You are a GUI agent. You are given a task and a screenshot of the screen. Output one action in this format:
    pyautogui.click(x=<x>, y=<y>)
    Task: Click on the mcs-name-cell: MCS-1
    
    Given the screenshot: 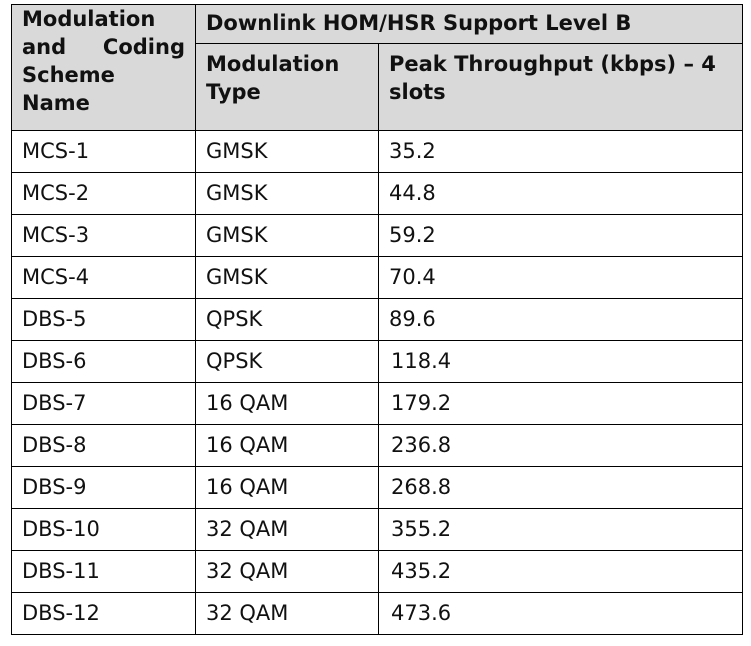 What is the action you would take?
    pyautogui.click(x=103, y=151)
    